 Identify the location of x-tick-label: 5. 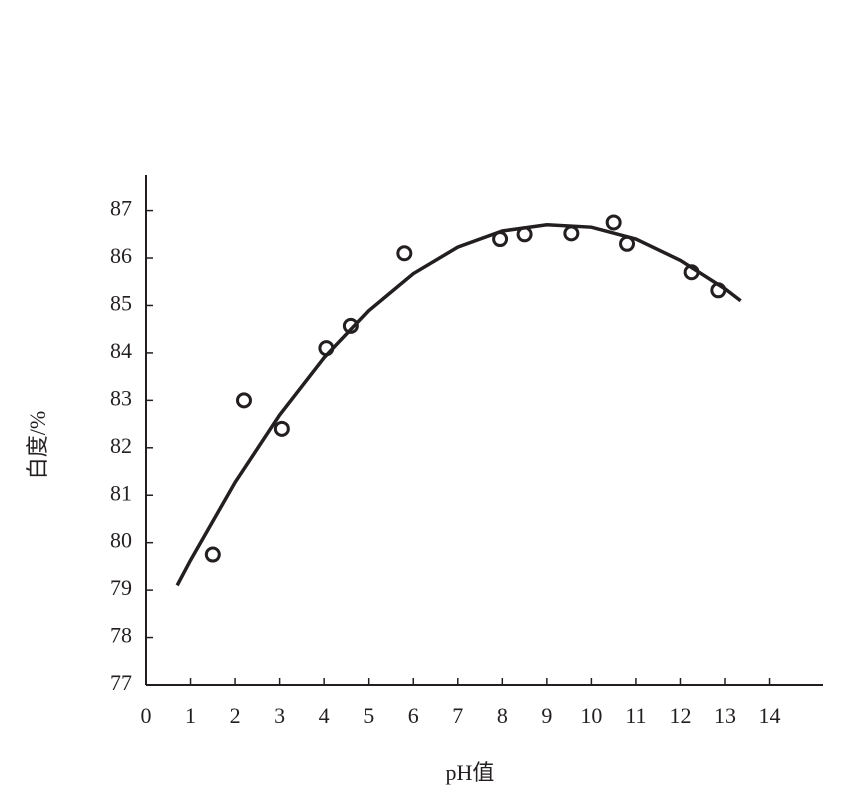
(368, 715).